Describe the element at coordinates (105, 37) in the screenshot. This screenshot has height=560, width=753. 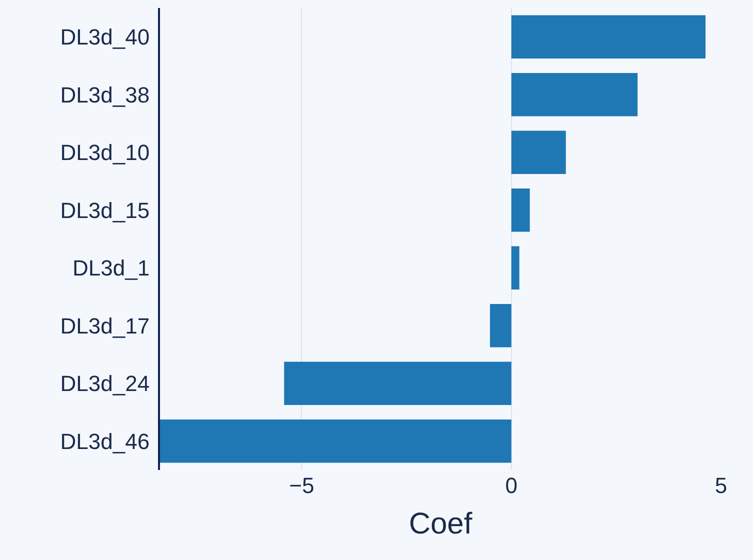
I see `y-tick-label: DL3d_40` at that location.